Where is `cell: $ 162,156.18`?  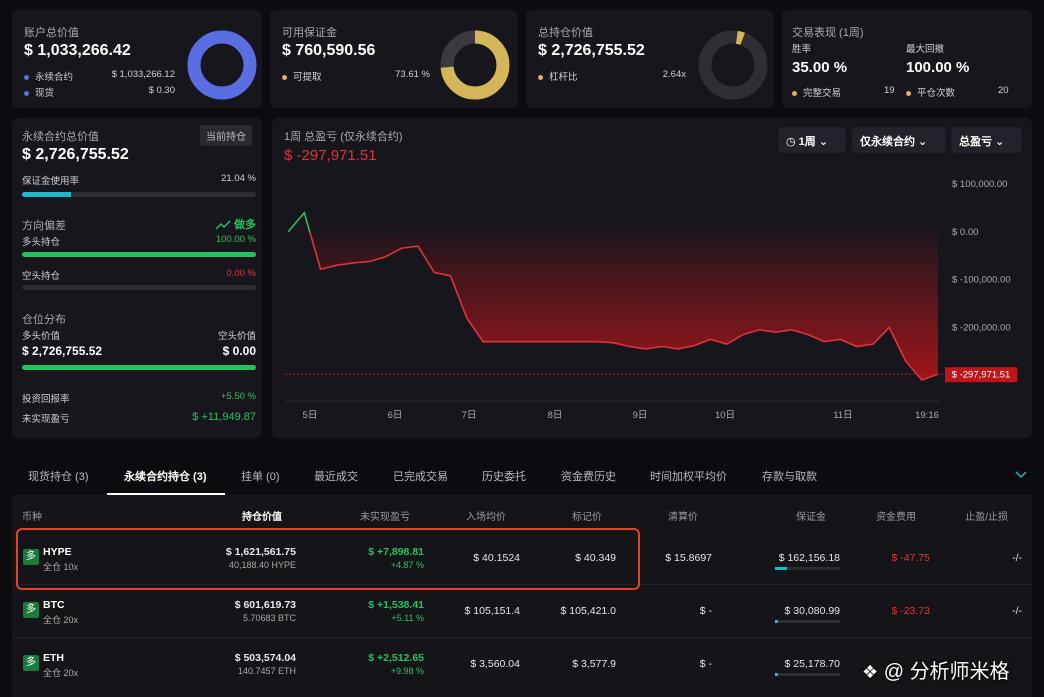 cell: $ 162,156.18 is located at coordinates (809, 558).